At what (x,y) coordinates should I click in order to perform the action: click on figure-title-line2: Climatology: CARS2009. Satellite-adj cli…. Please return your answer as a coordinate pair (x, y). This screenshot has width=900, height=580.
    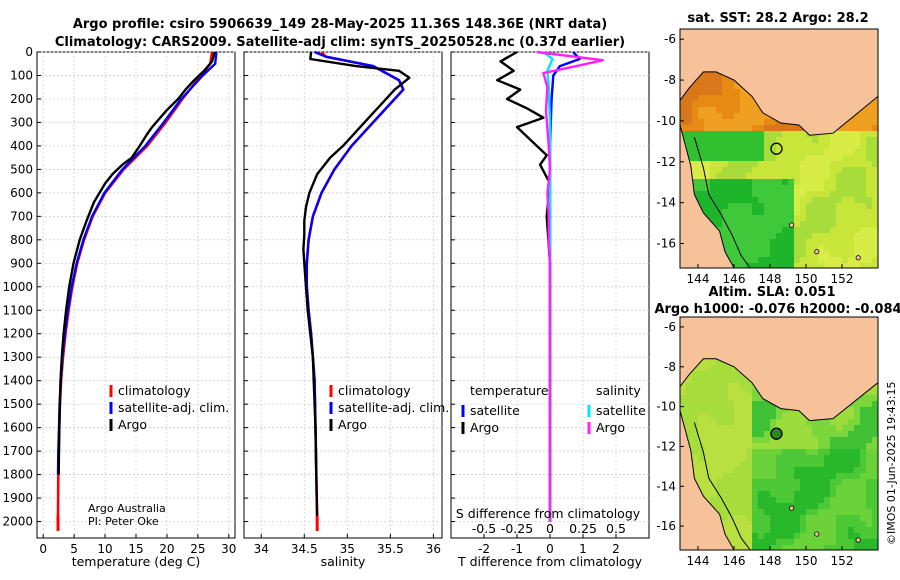
    Looking at the image, I should click on (340, 42).